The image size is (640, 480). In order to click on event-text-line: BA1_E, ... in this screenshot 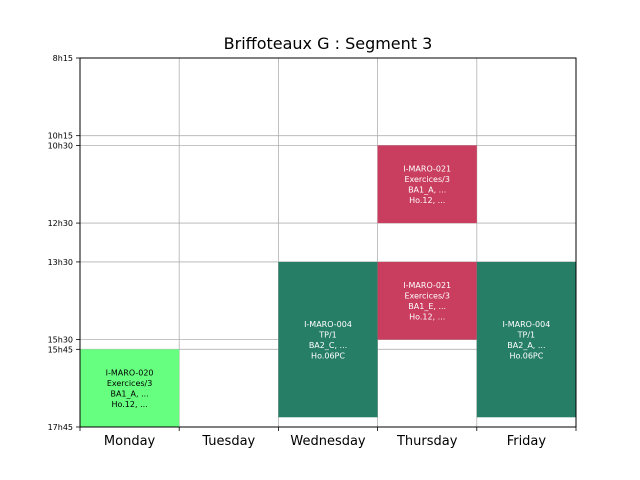, I will do `click(427, 306)`.